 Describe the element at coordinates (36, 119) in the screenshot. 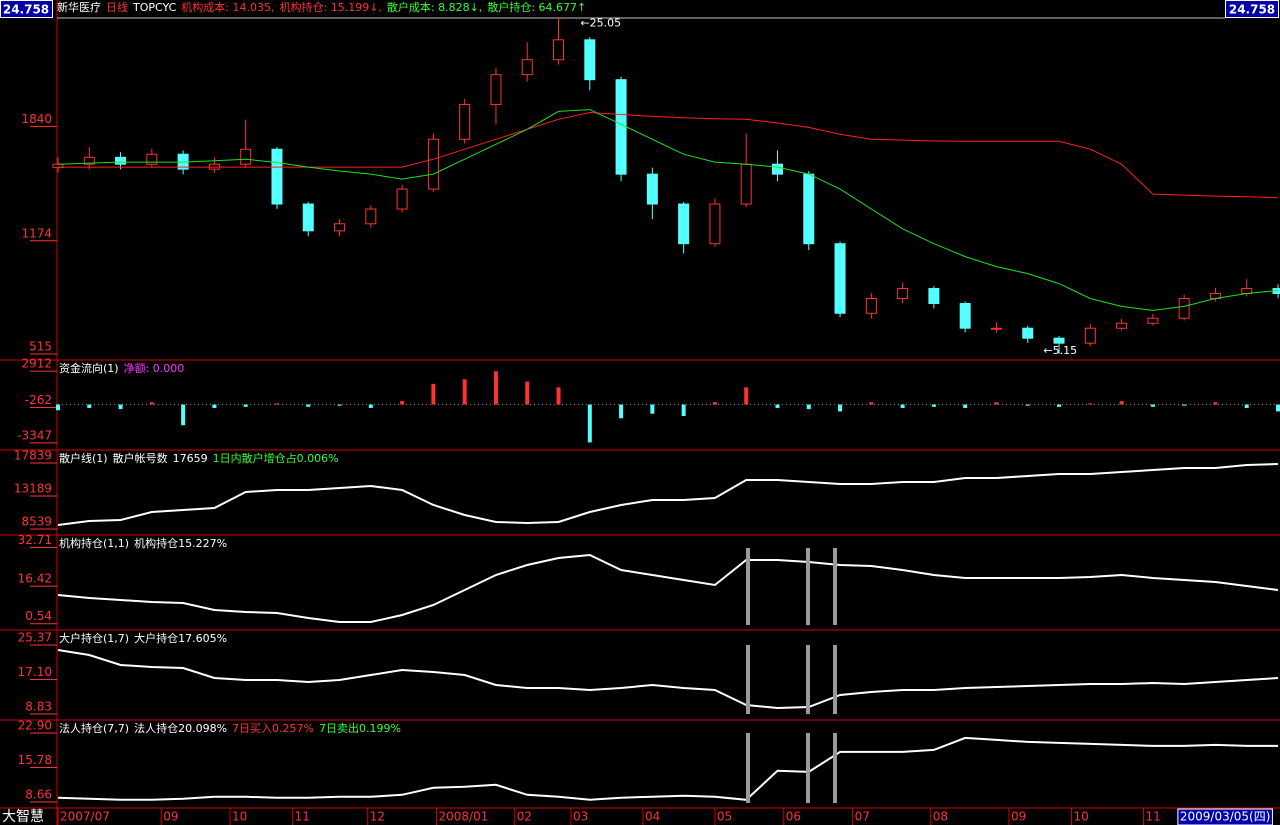

I see `y-tick-label: 1840` at that location.